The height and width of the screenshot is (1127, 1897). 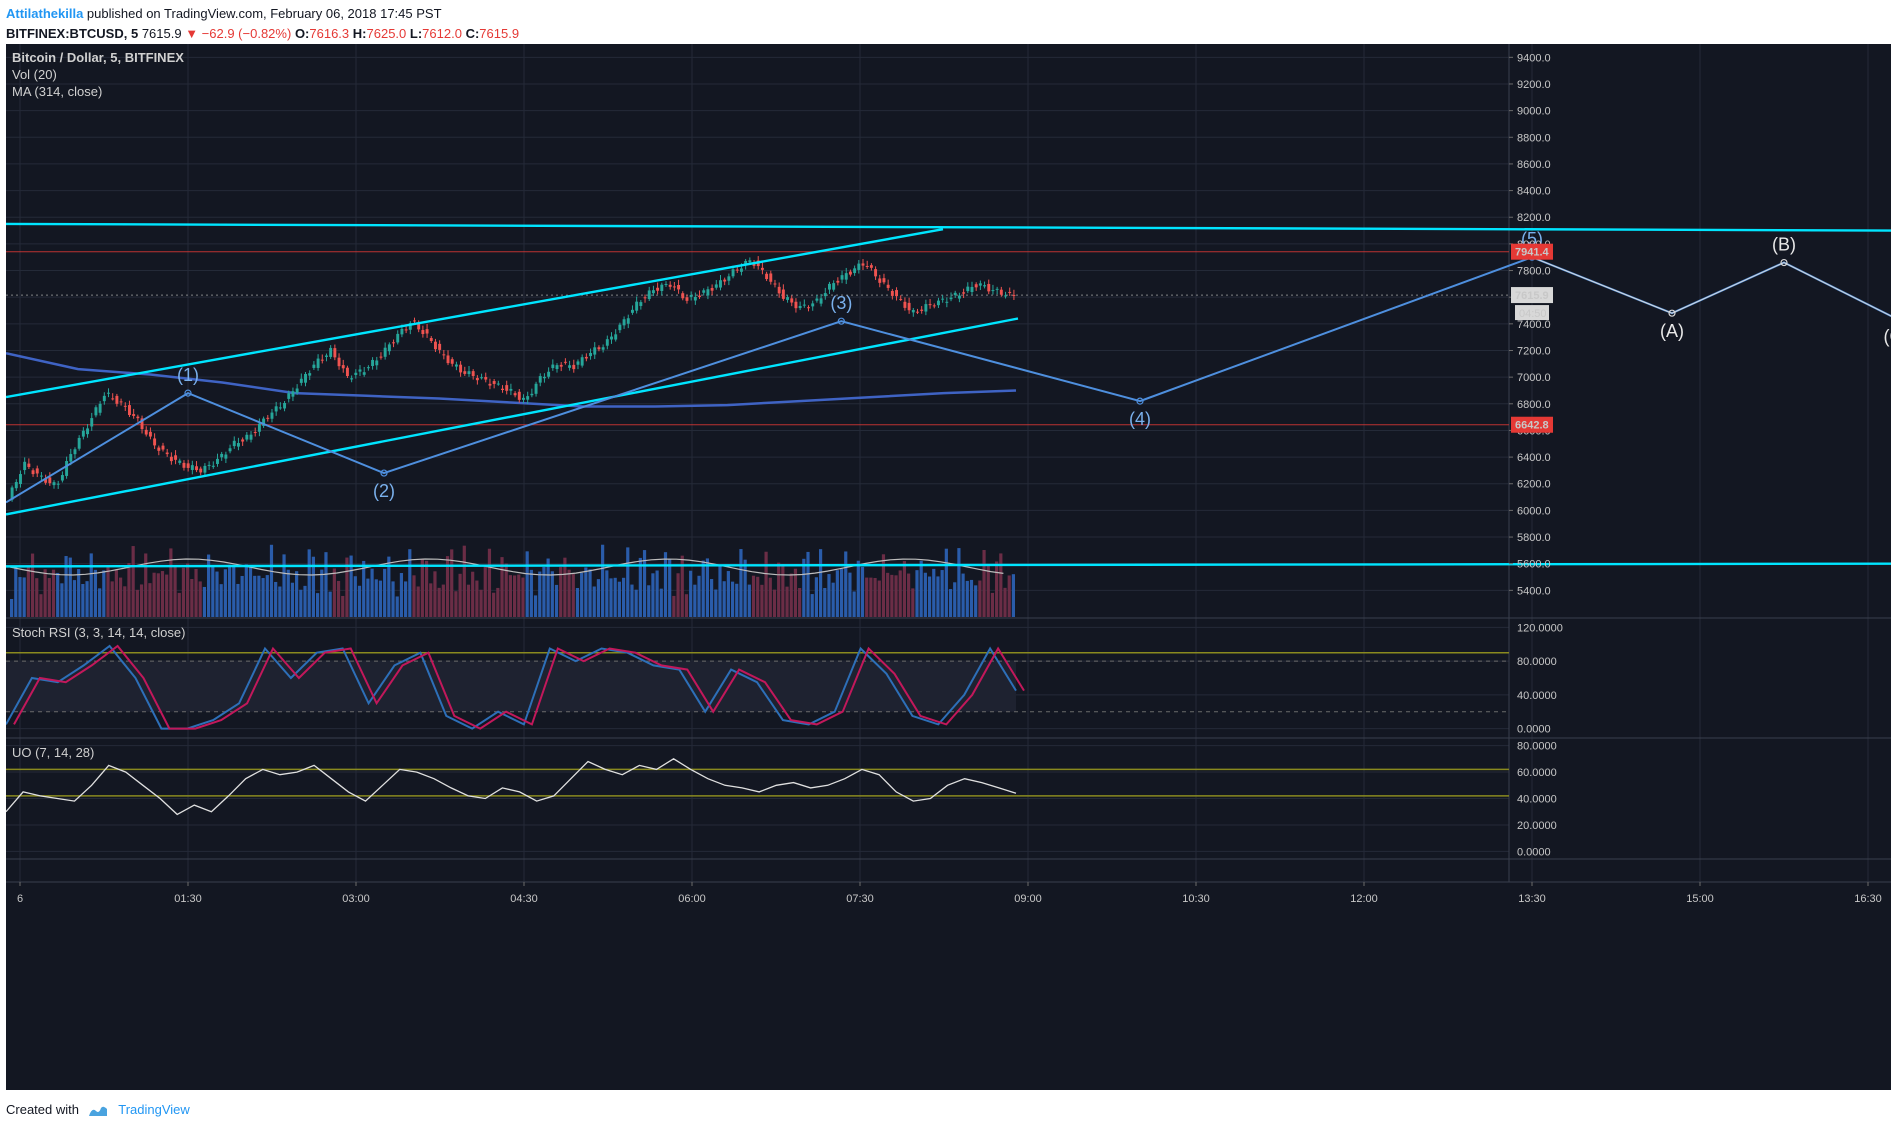 What do you see at coordinates (1533, 314) in the screenshot?
I see `countdown-label: 04:50` at bounding box center [1533, 314].